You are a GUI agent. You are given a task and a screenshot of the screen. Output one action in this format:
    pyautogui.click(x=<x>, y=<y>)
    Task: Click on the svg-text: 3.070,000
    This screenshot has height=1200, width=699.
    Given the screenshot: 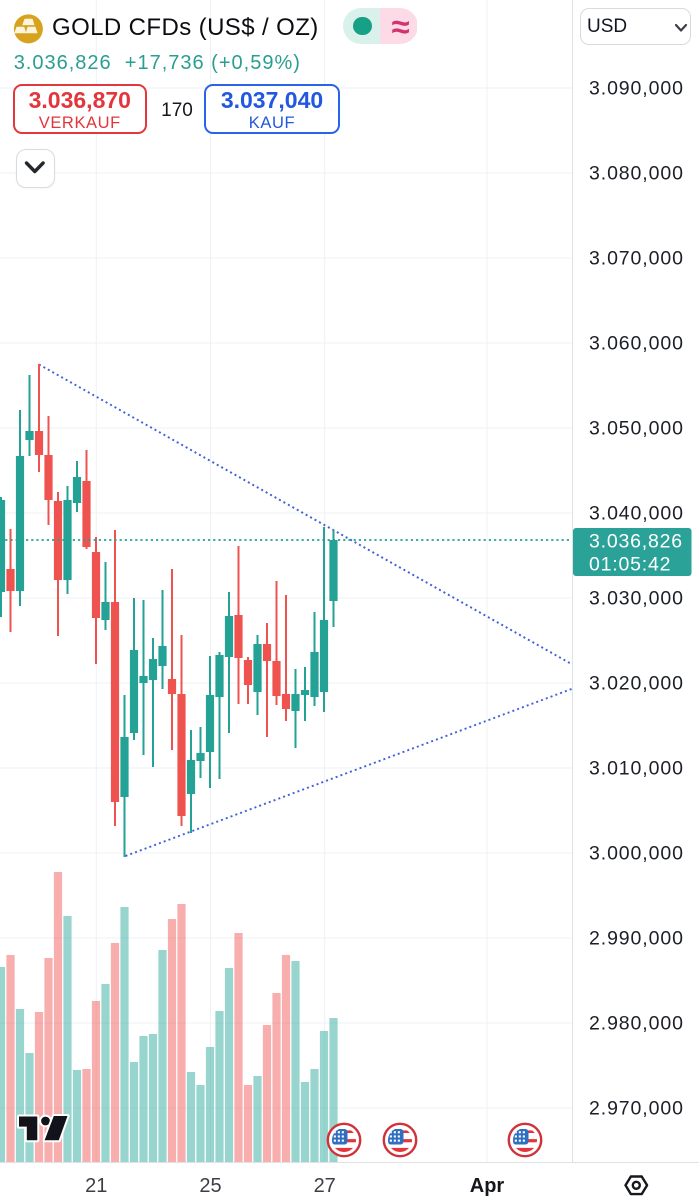 What is the action you would take?
    pyautogui.click(x=636, y=259)
    